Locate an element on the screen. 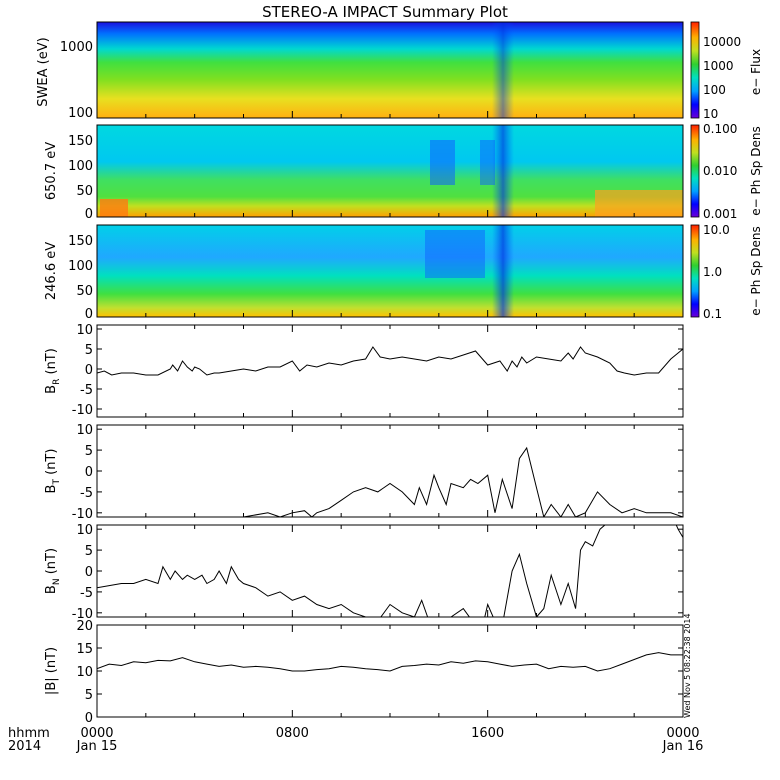  panel-bmag: 20 15 10 5 0 |B| (nT) is located at coordinates (364, 672).